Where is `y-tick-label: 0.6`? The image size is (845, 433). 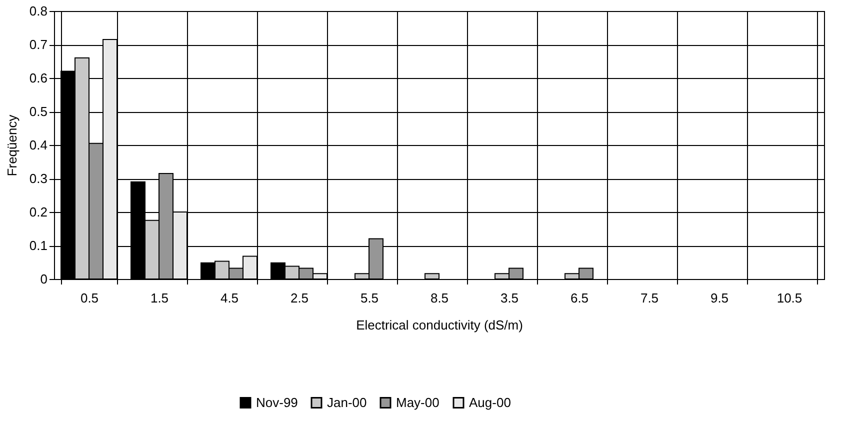
y-tick-label: 0.6 is located at coordinates (38, 78).